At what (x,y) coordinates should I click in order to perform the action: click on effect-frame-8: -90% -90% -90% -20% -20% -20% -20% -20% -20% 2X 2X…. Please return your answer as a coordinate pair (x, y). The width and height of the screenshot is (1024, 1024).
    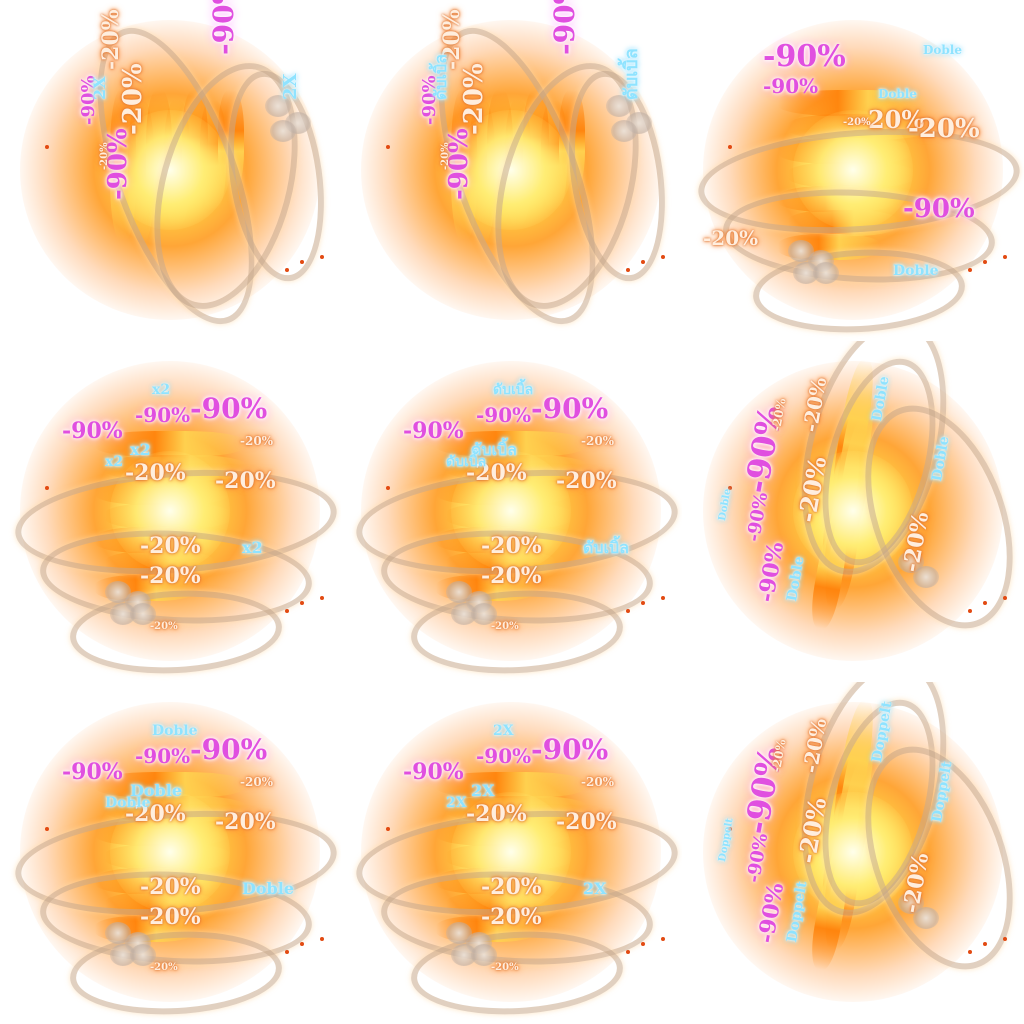
    Looking at the image, I should click on (511, 852).